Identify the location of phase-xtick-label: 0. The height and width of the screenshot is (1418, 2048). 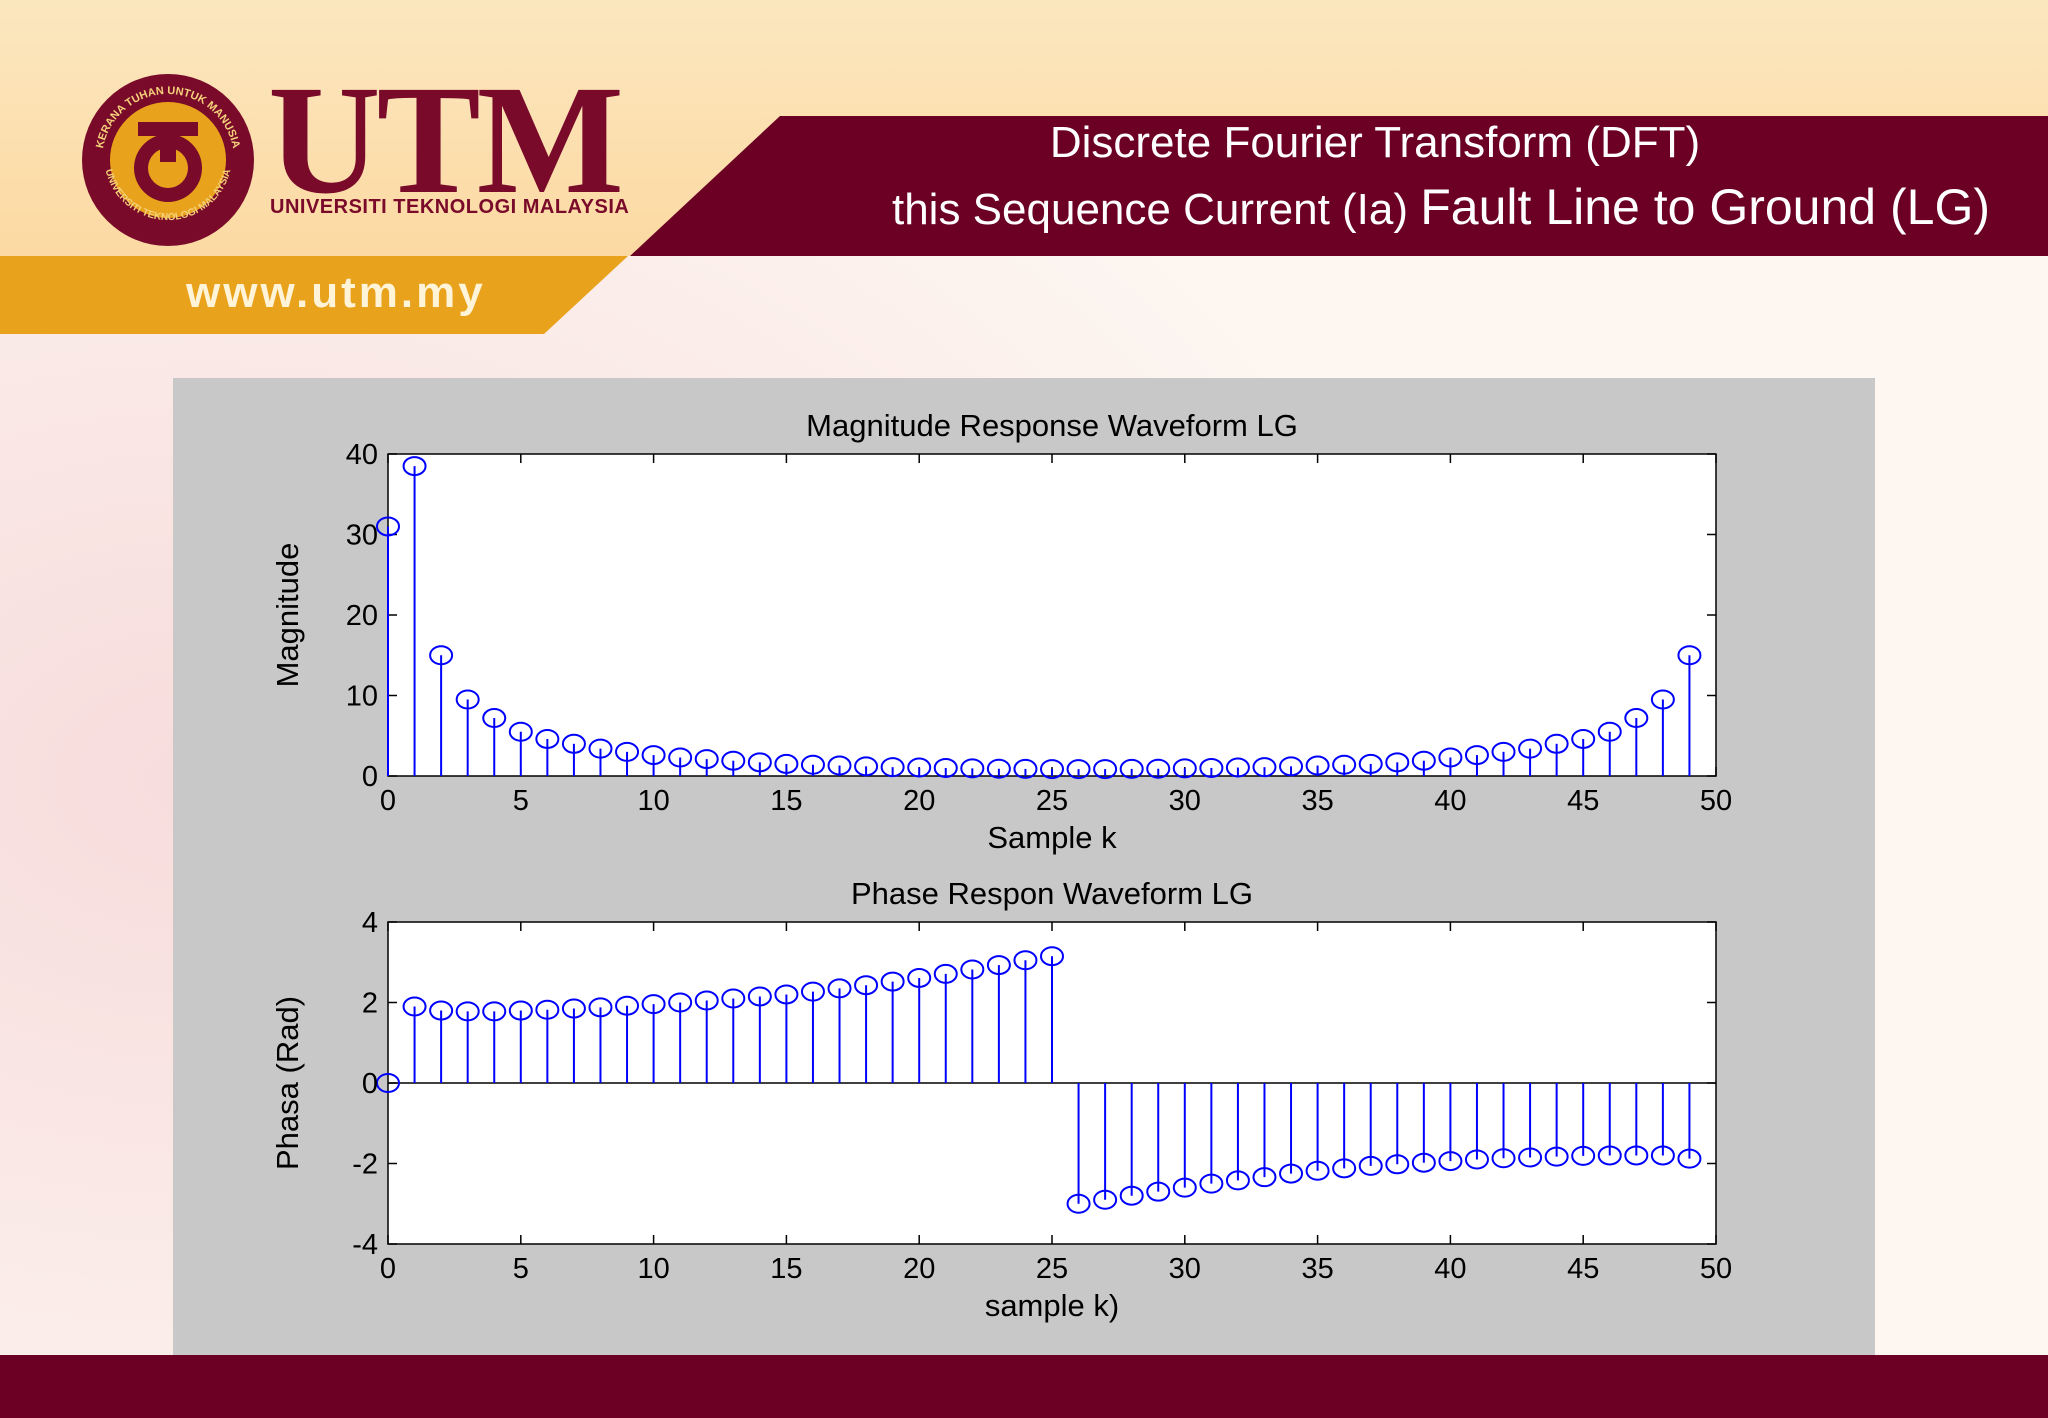
(388, 1269).